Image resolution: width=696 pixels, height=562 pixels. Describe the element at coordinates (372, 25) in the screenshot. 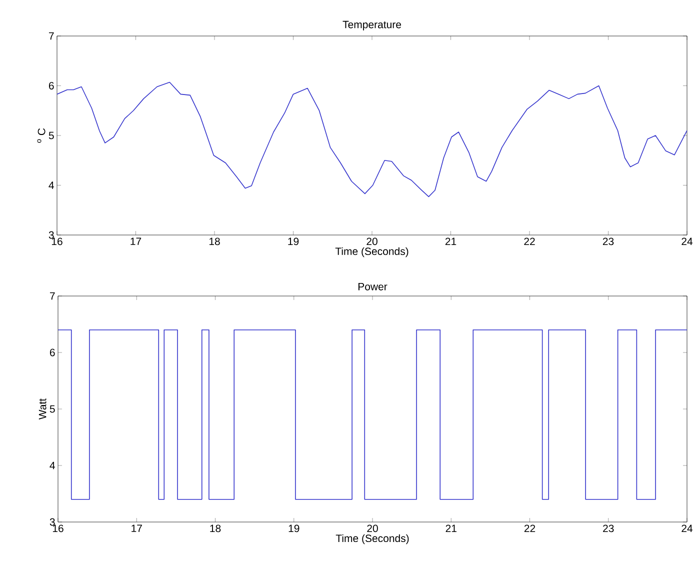

I see `chart-title: Temperature` at that location.